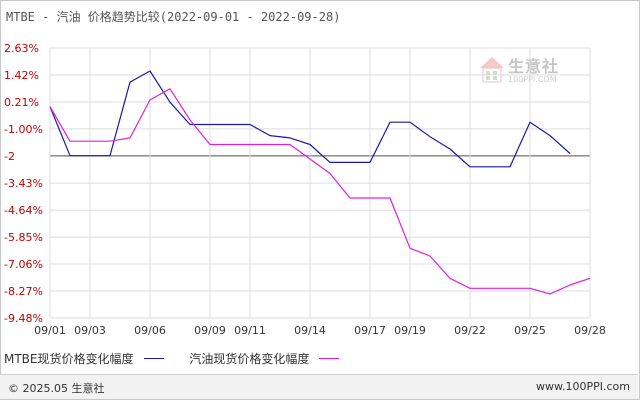 This screenshot has width=640, height=400. I want to click on y-tick-label: -1.00%, so click(23, 129).